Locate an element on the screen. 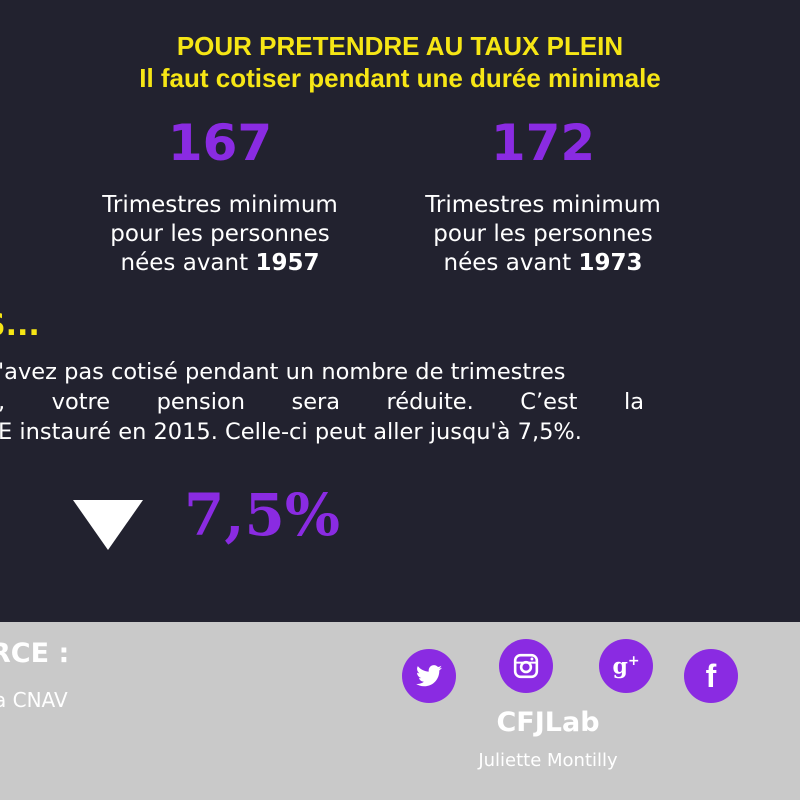 This screenshot has height=800, width=800. stat-number: 172 is located at coordinates (543, 143).